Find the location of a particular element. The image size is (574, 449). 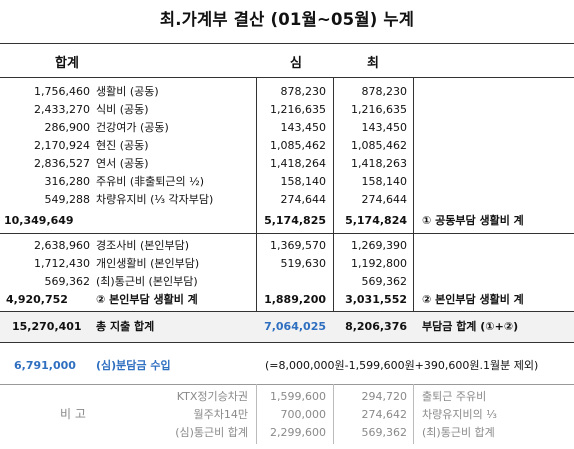

shim-cell: 5,174,825 is located at coordinates (295, 220).